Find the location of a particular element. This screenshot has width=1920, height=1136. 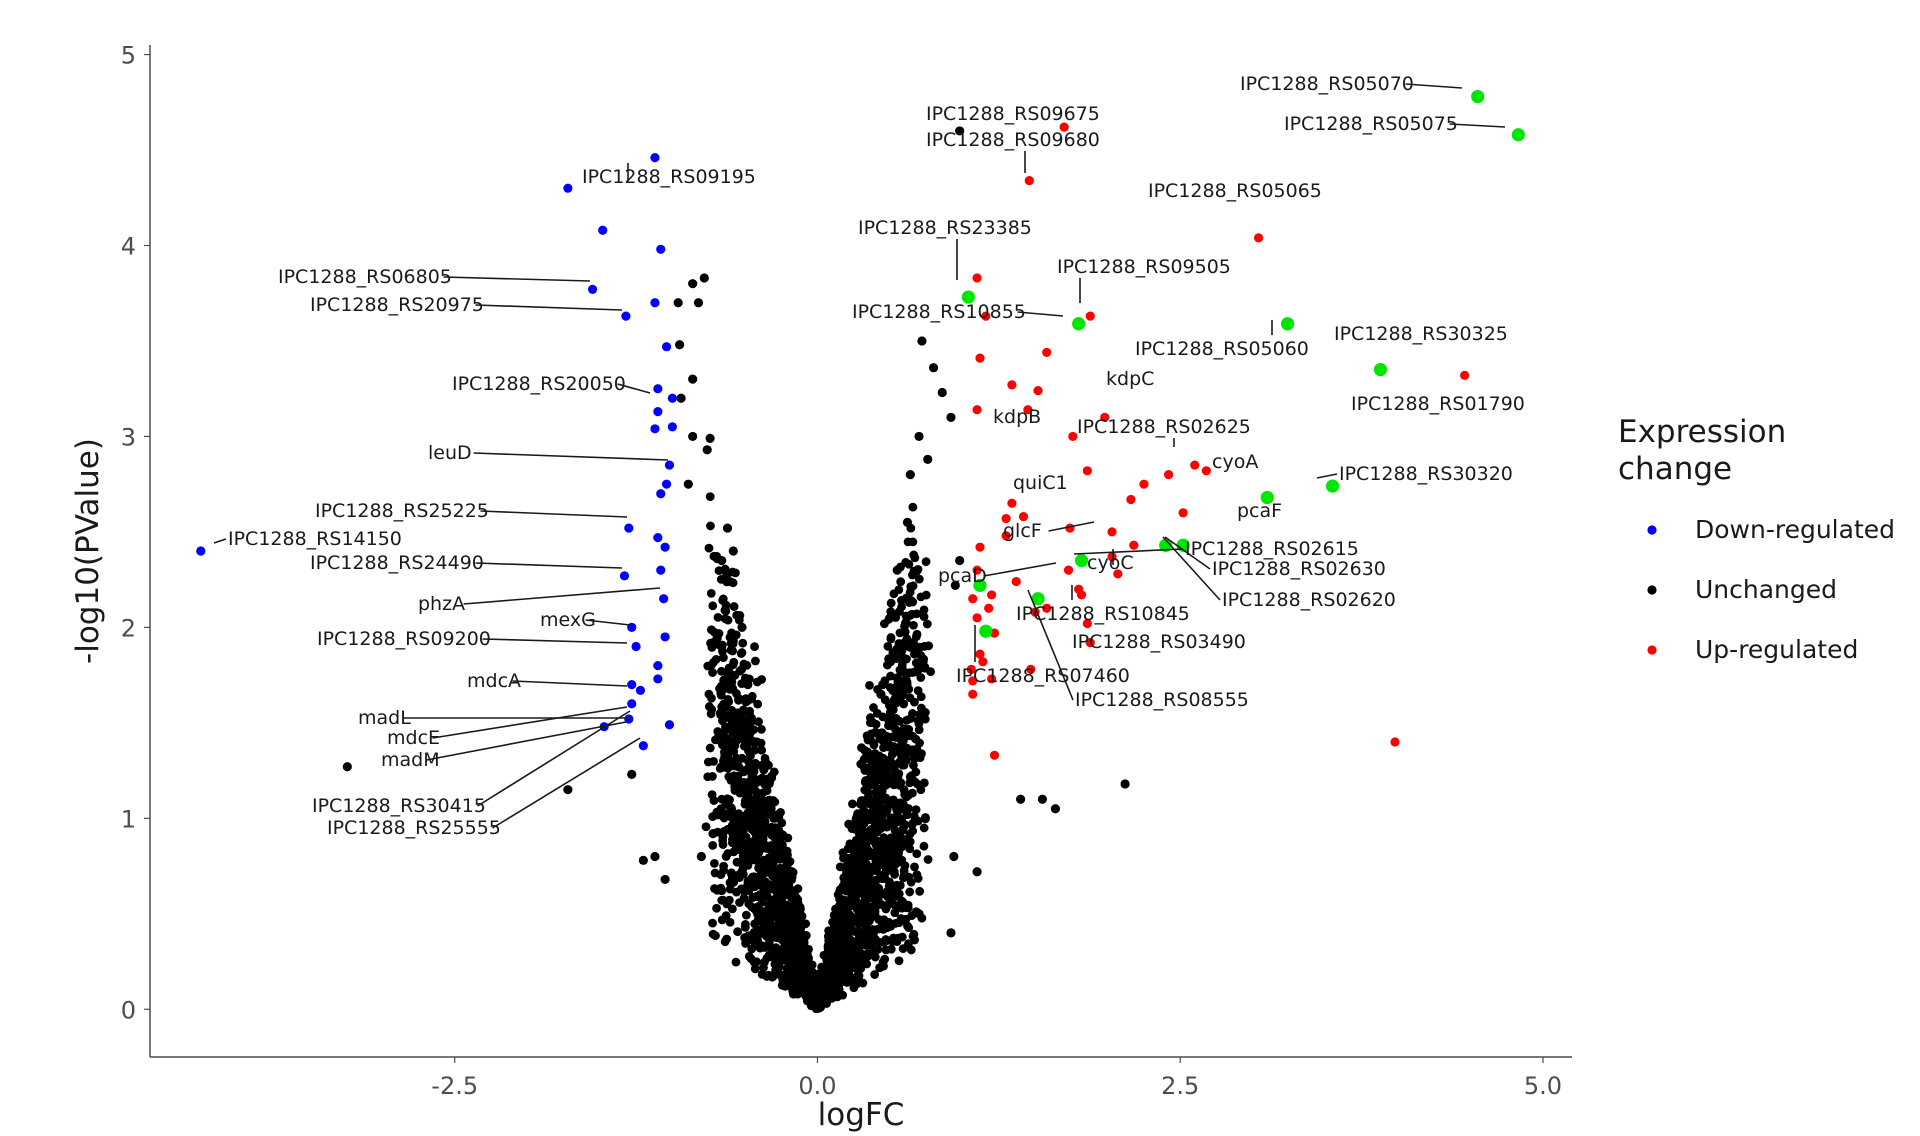

point-label: IPC1288_RS02620 is located at coordinates (1309, 600).